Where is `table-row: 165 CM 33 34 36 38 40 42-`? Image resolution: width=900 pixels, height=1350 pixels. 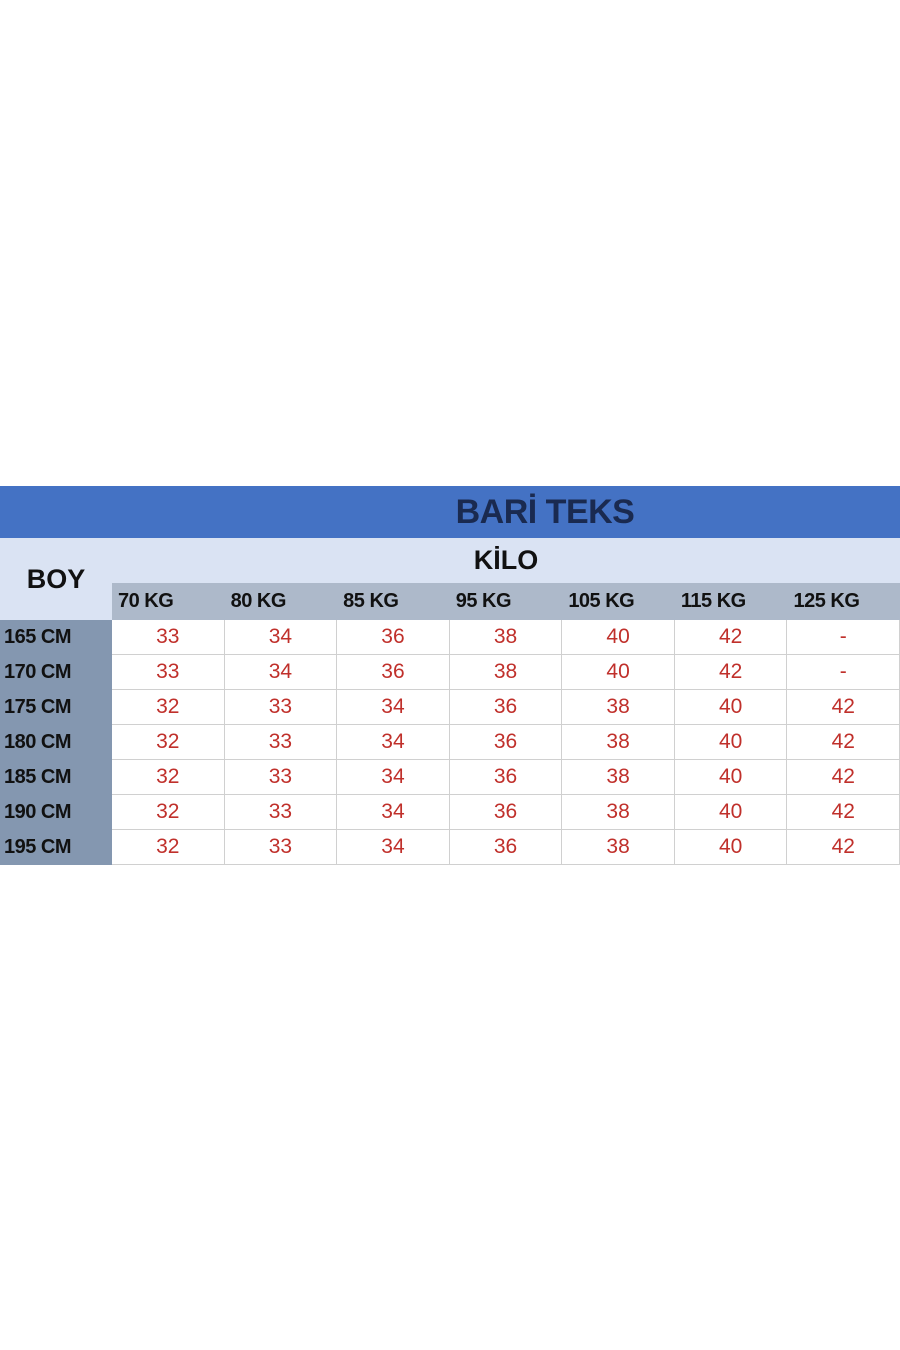
table-row: 165 CM 33 34 36 38 40 42- is located at coordinates (450, 637).